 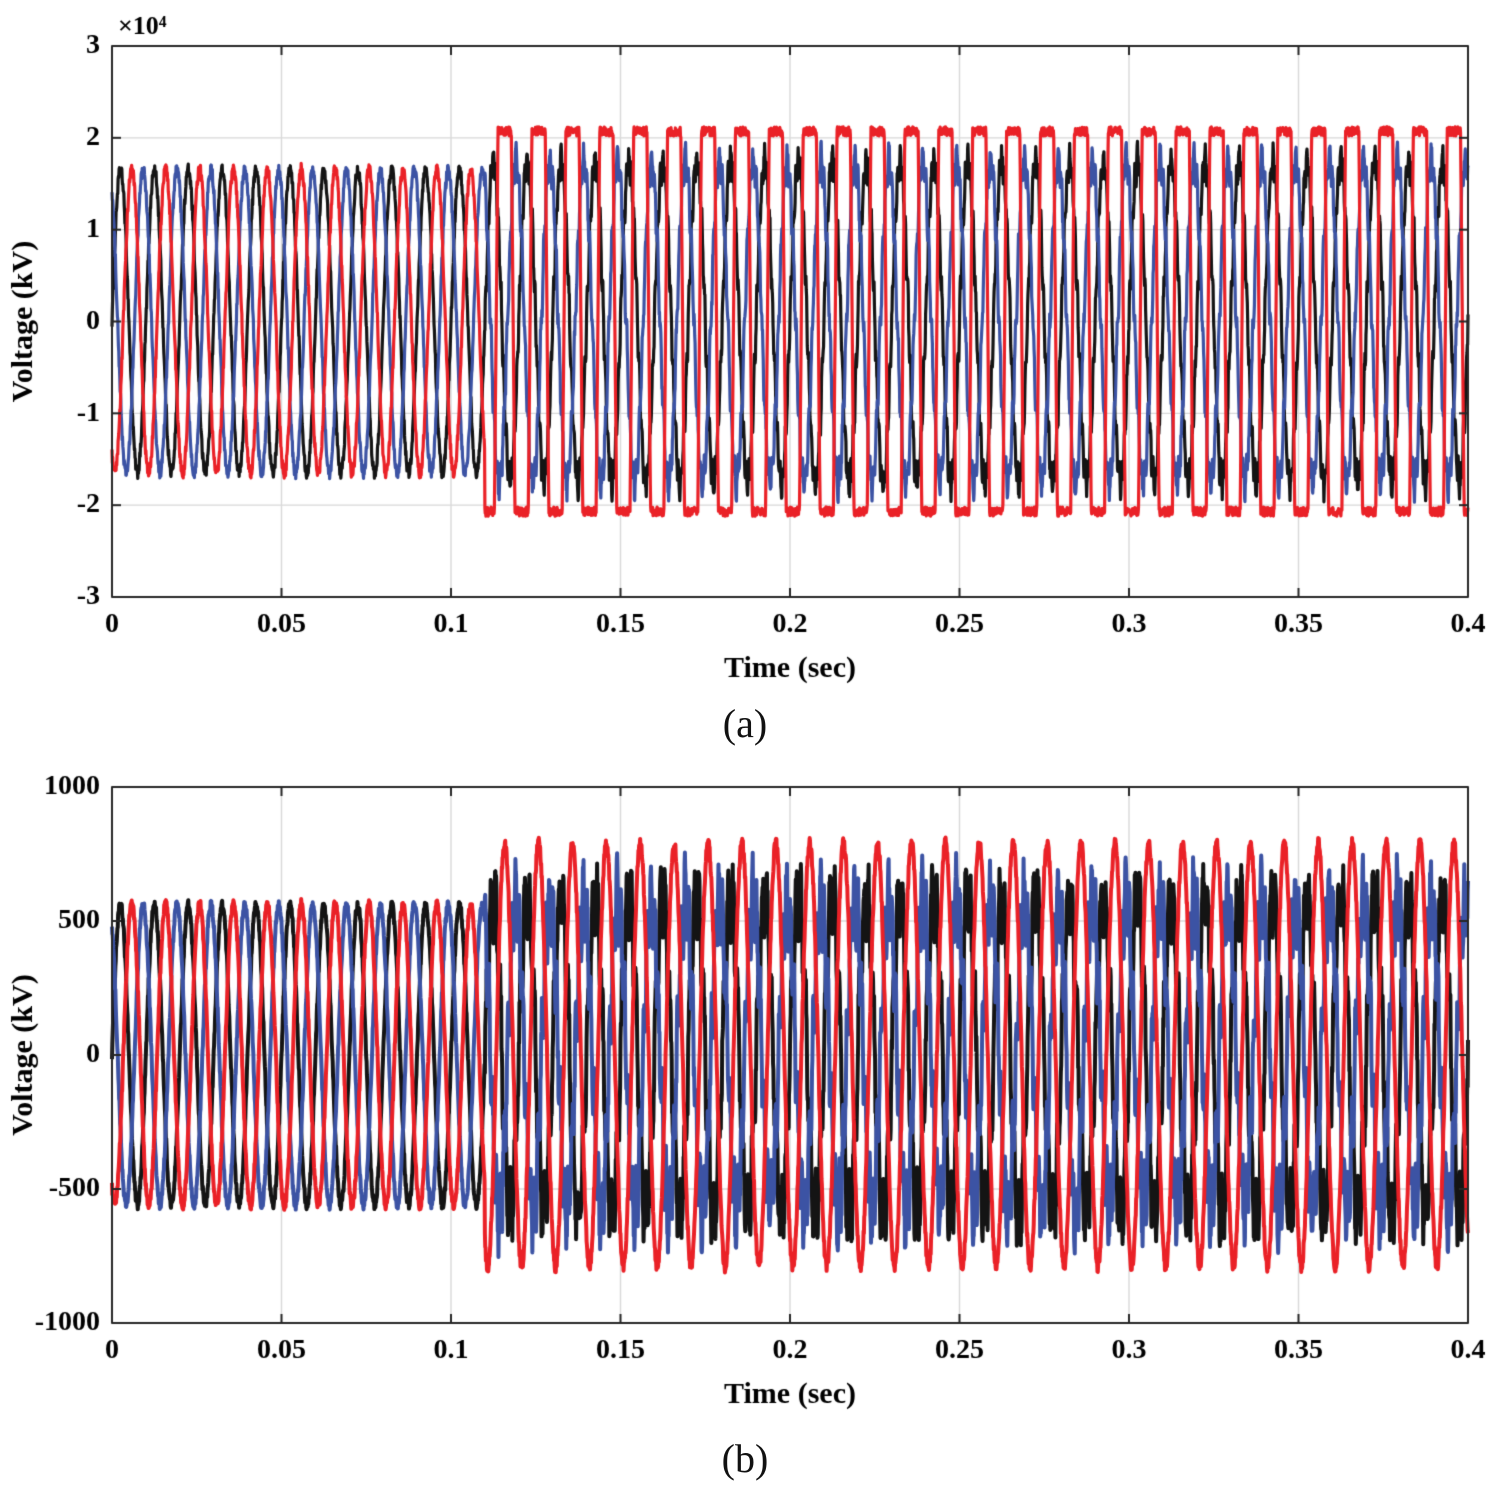 What do you see at coordinates (745, 723) in the screenshot?
I see `subfigure-caption-a: (a)` at bounding box center [745, 723].